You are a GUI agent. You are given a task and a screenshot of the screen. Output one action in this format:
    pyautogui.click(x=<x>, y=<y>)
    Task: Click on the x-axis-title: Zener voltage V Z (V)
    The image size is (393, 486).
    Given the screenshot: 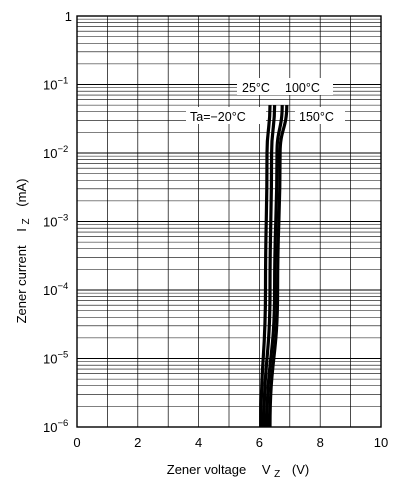 What is the action you would take?
    pyautogui.click(x=238, y=471)
    